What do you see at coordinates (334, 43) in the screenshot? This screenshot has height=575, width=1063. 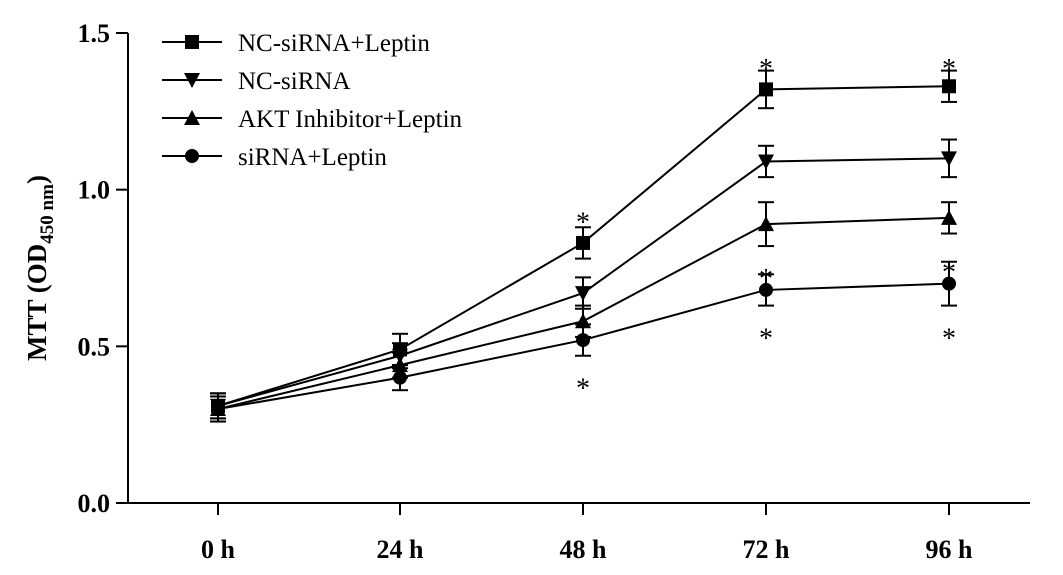 I see `legend-label: NC-siRNA+Leptin` at bounding box center [334, 43].